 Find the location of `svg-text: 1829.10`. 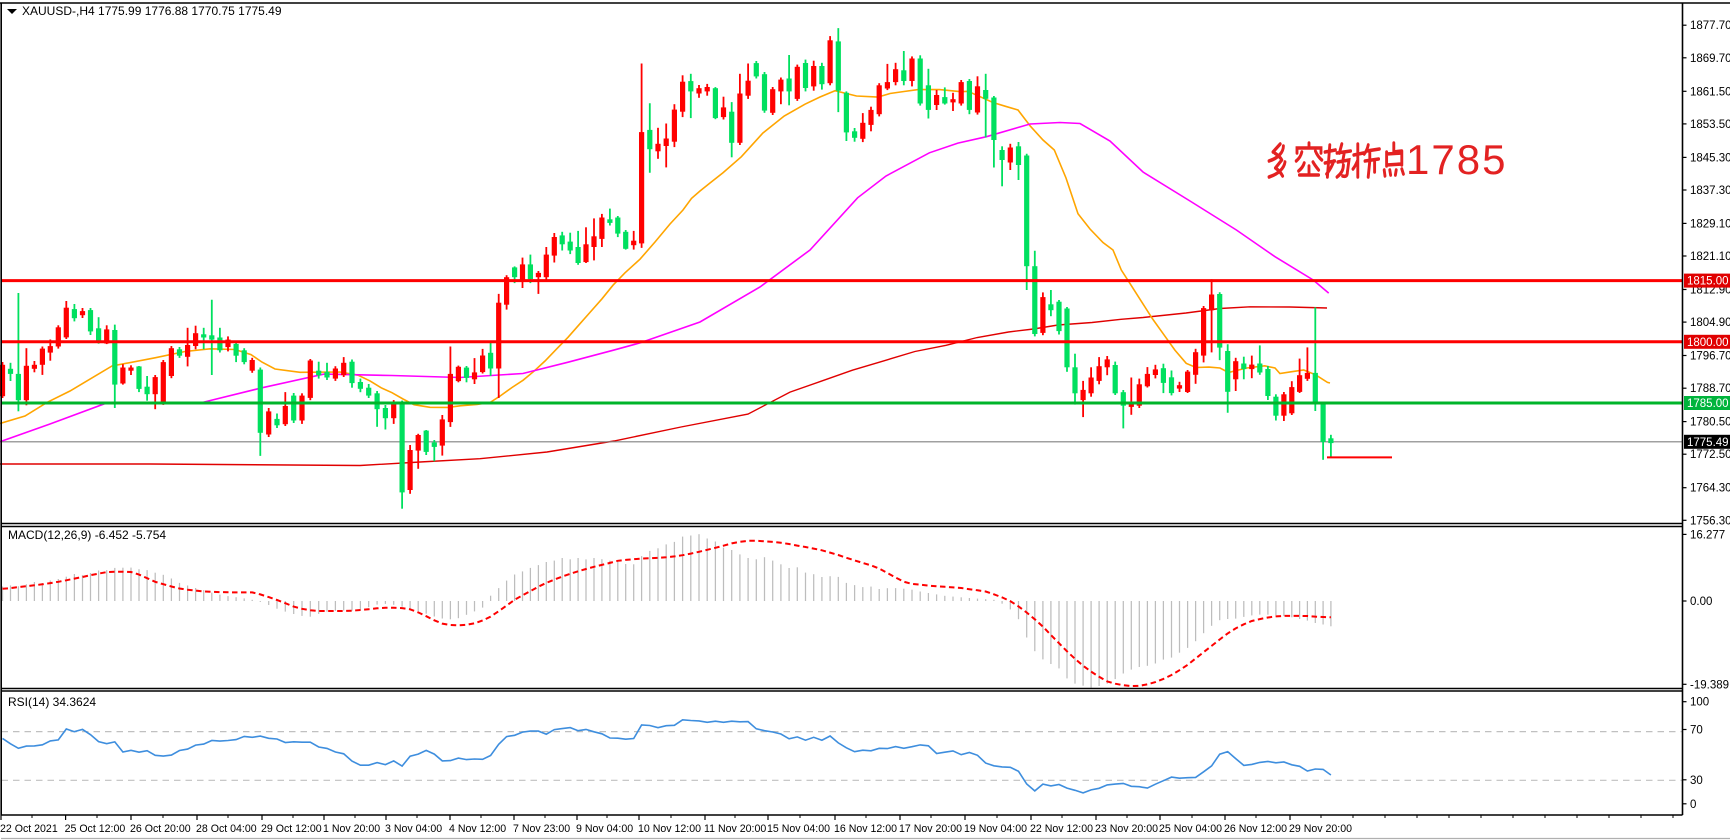

svg-text: 1829.10 is located at coordinates (1710, 224).